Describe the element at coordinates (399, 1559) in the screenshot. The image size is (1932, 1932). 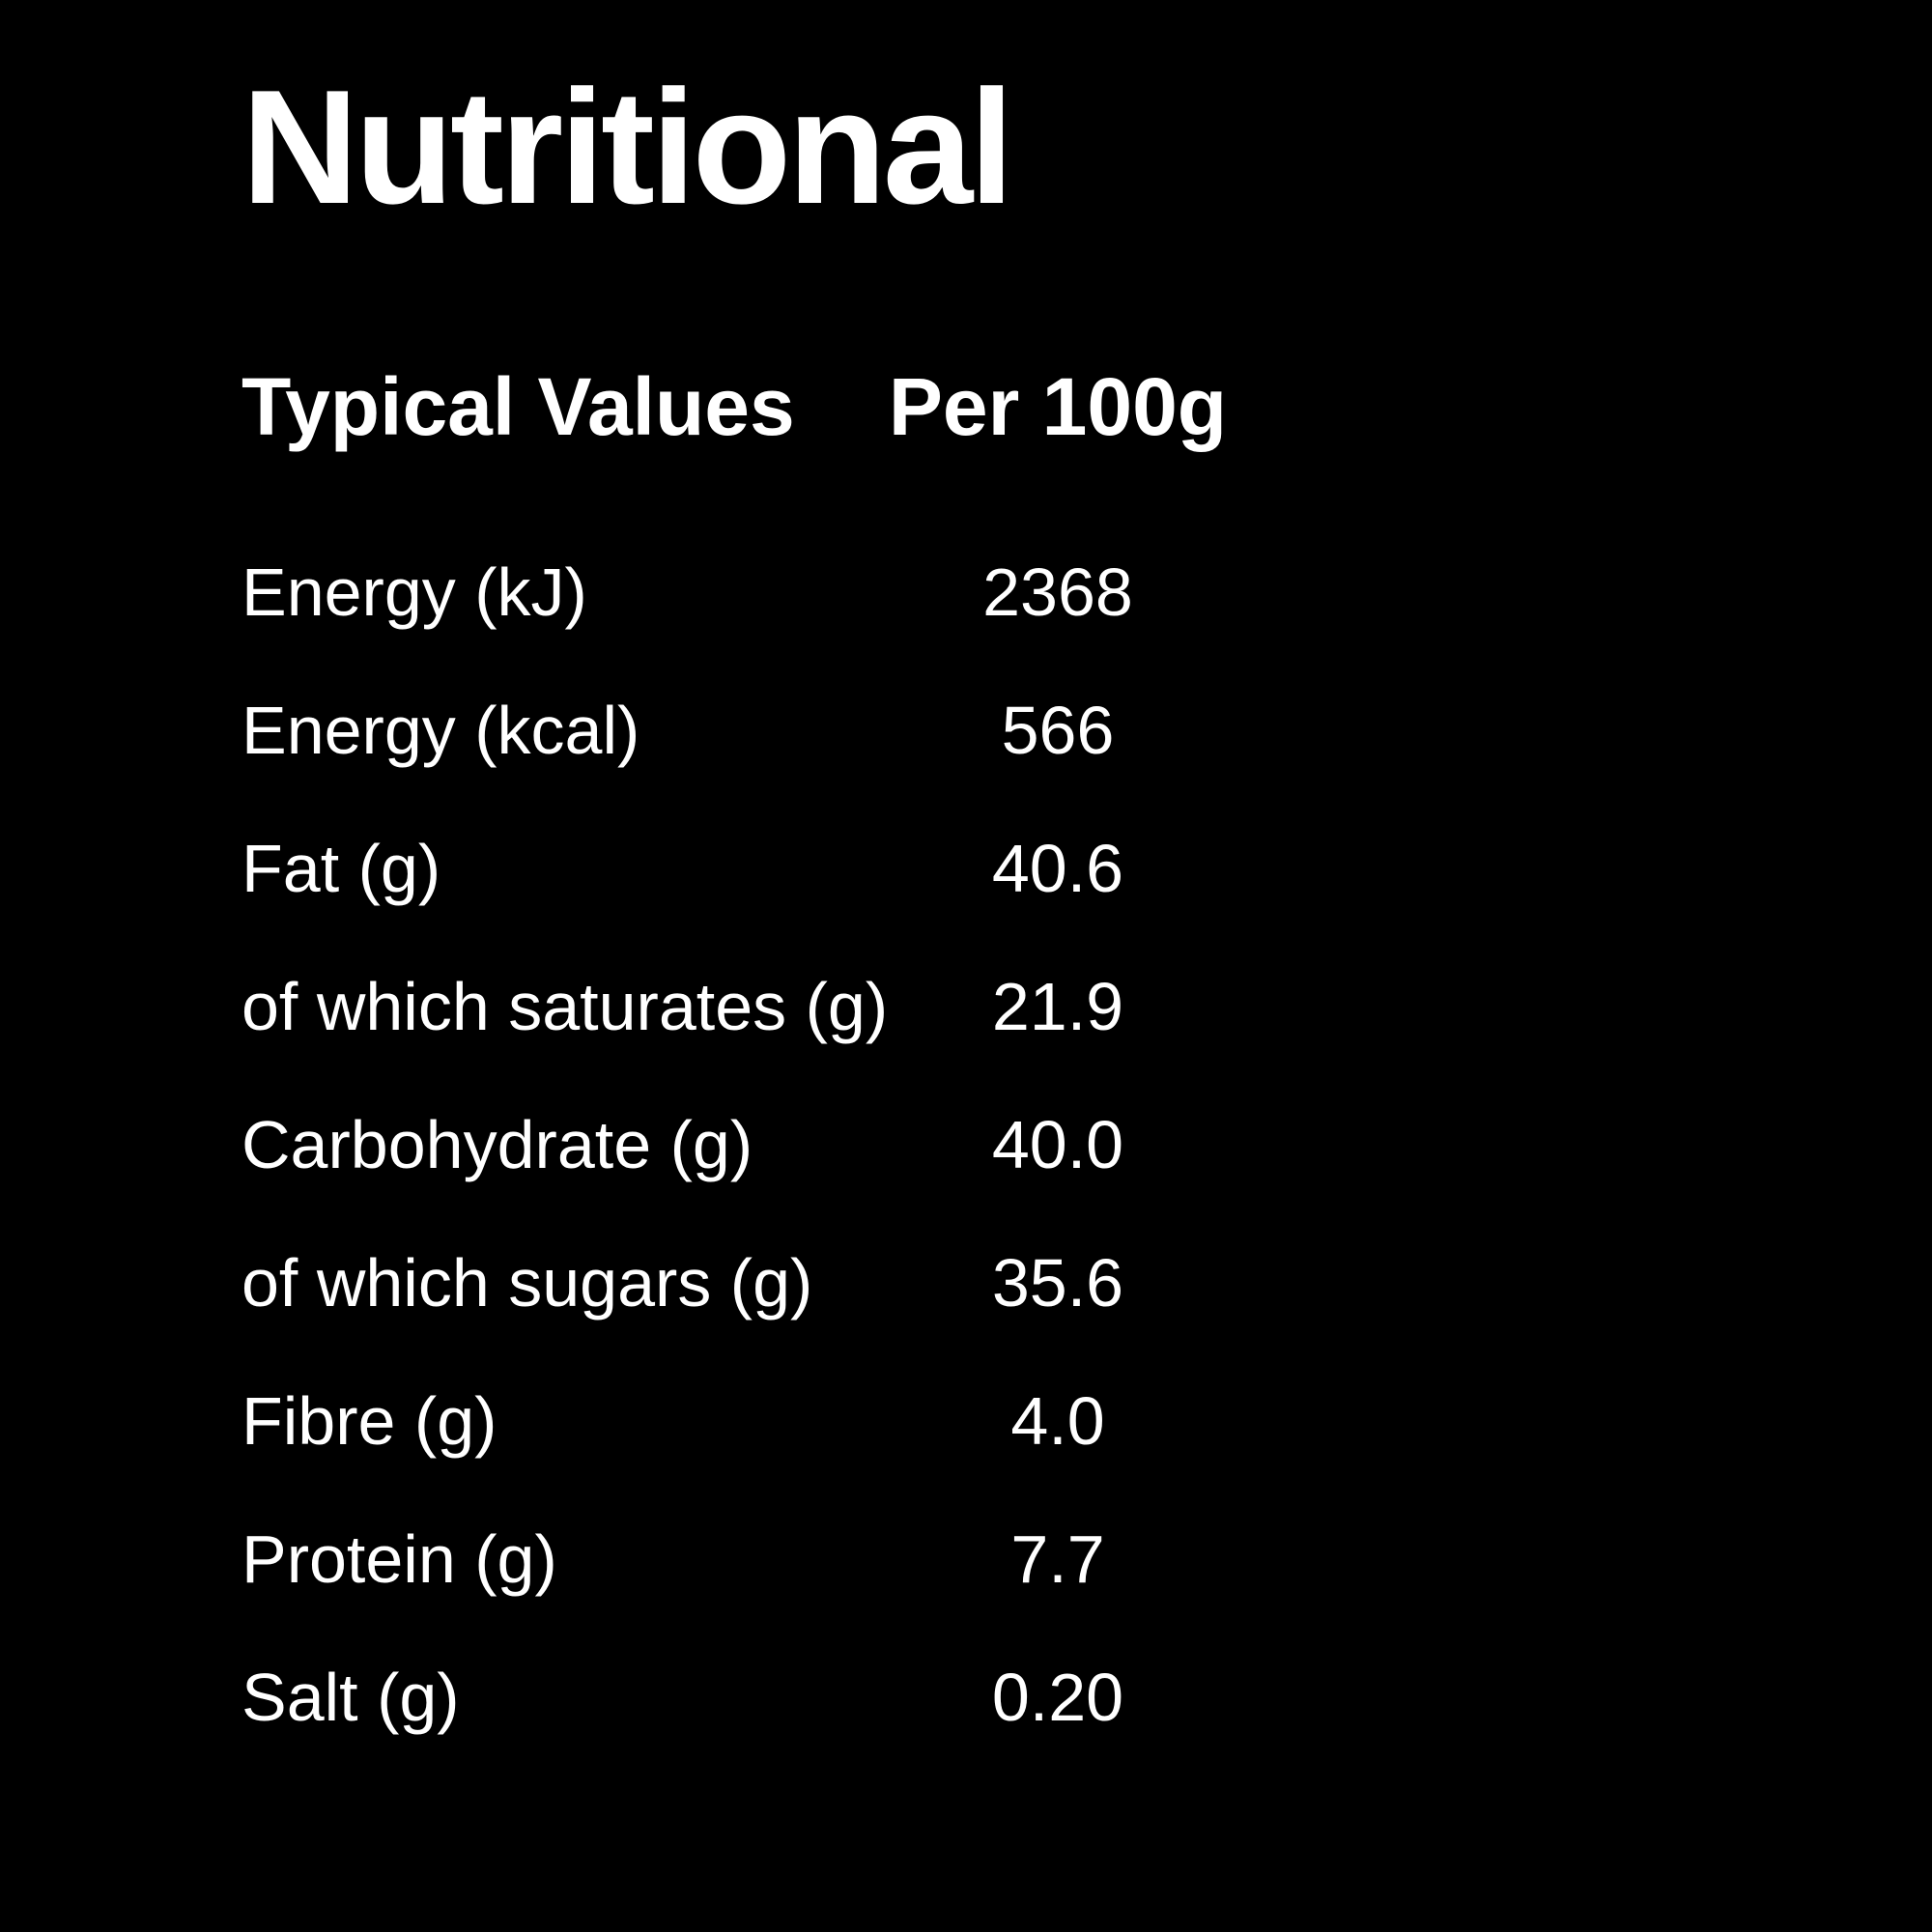
I see `row-label: Protein (g)` at that location.